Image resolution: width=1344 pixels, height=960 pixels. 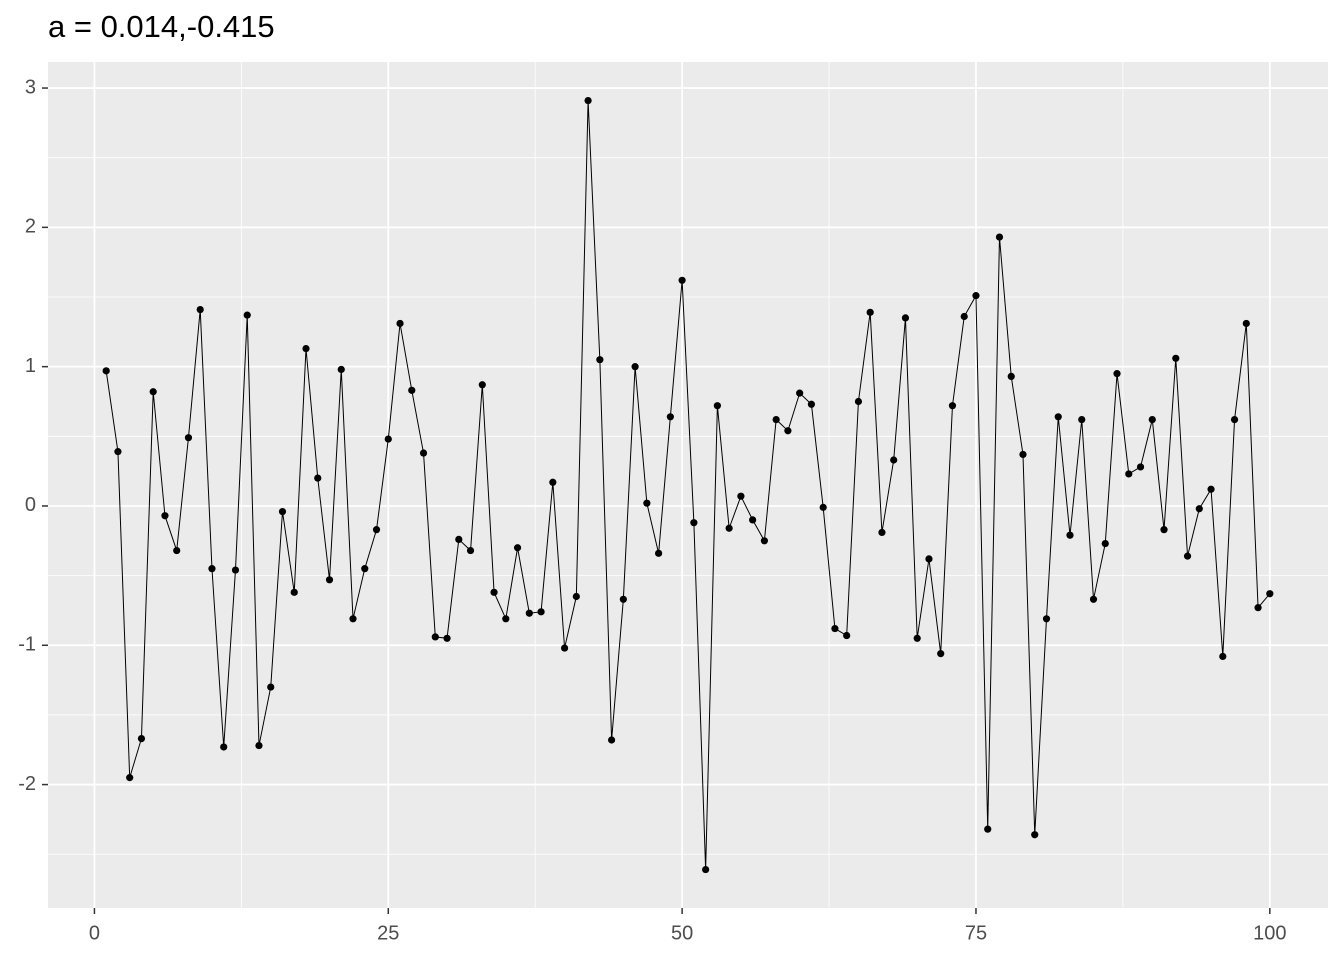 I want to click on x-tick-label: 50, so click(x=682, y=933).